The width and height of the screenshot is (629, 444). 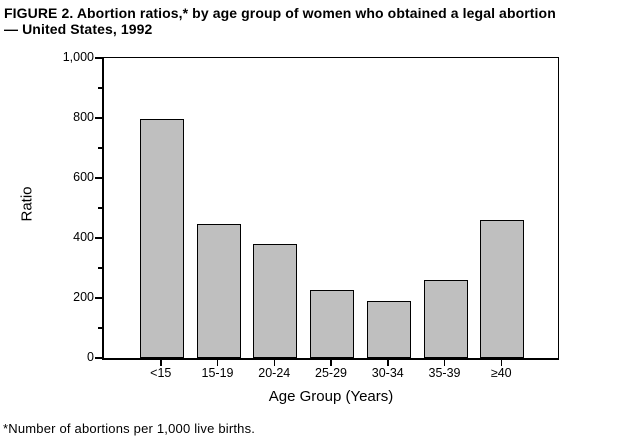 What do you see at coordinates (331, 396) in the screenshot?
I see `x-axis-title: Age Group (Years)` at bounding box center [331, 396].